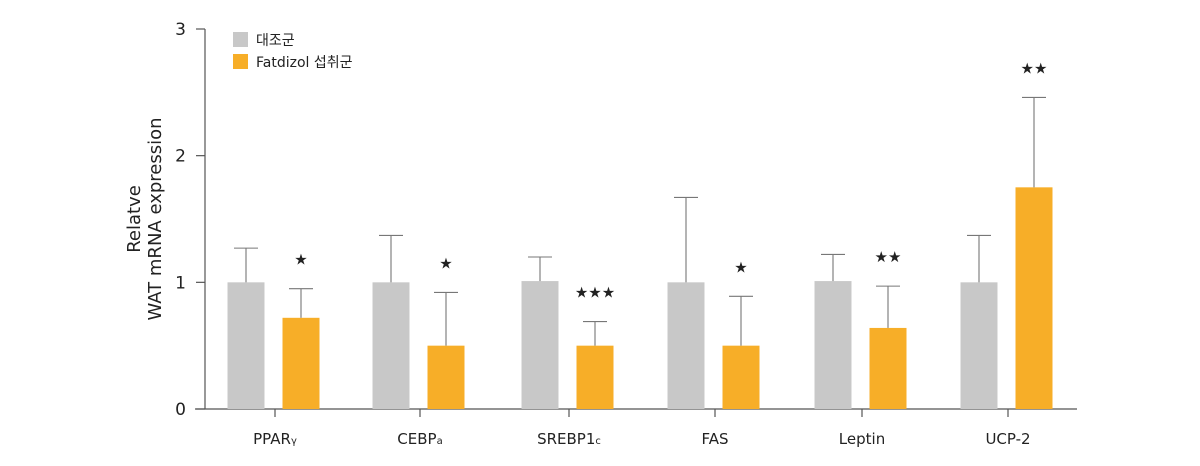  Describe the element at coordinates (304, 63) in the screenshot. I see `legend-label: Fatdizol 섭취군` at that location.